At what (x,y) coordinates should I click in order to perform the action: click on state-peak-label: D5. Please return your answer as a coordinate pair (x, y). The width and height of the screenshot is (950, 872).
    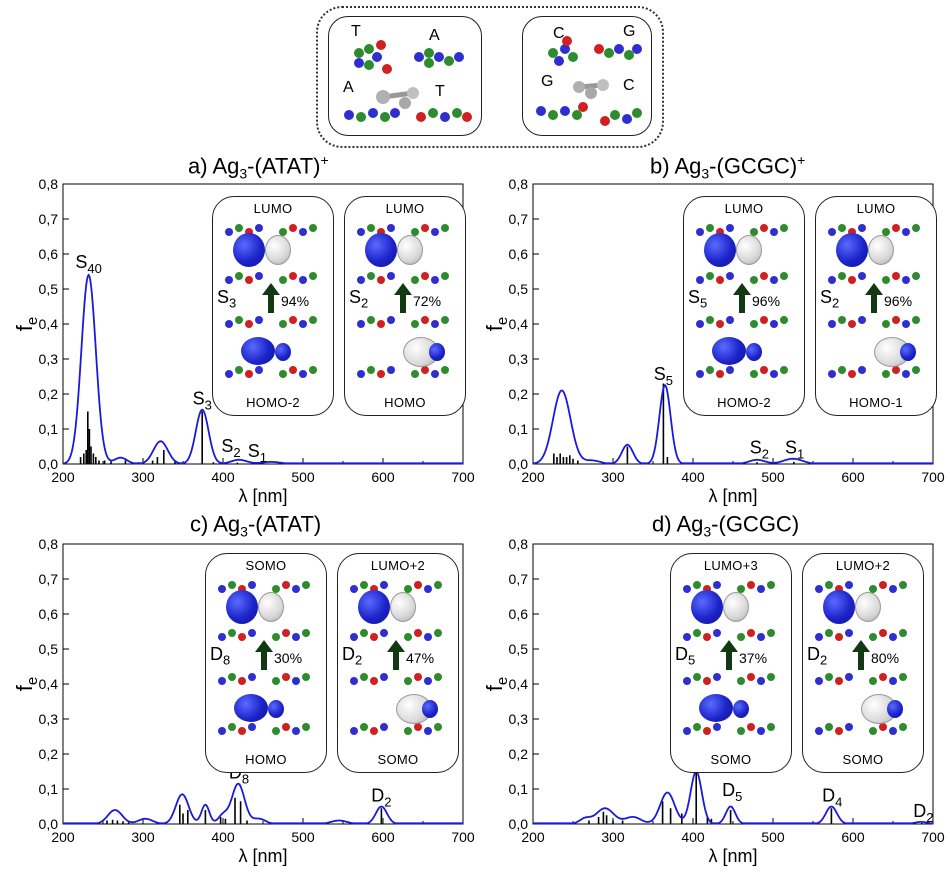
    Looking at the image, I should click on (732, 792).